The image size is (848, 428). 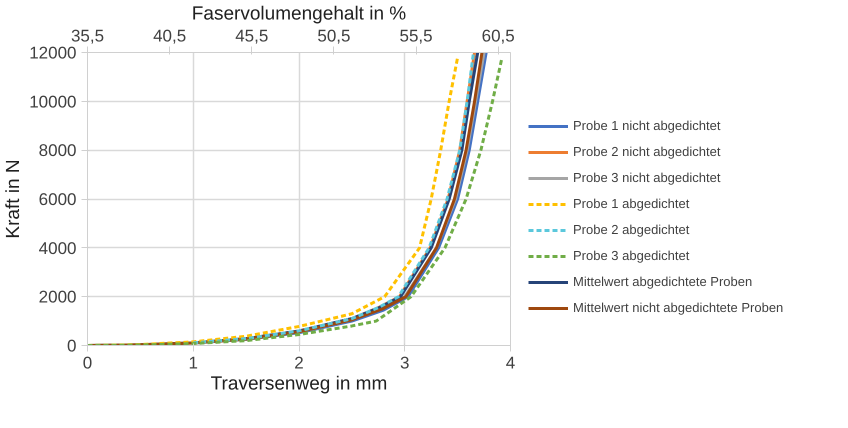 What do you see at coordinates (405, 363) in the screenshot?
I see `x-tick-label: 3` at bounding box center [405, 363].